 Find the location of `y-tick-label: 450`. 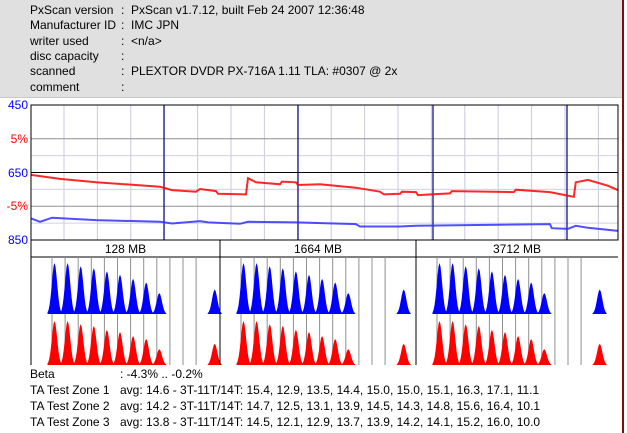

y-tick-label: 450 is located at coordinates (17, 105).